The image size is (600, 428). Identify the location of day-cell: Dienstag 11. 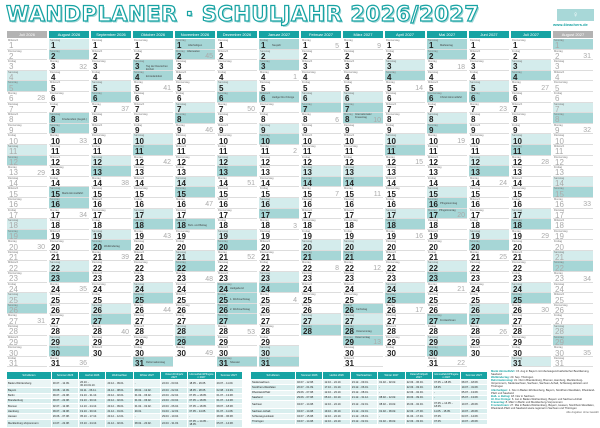
(69, 150).